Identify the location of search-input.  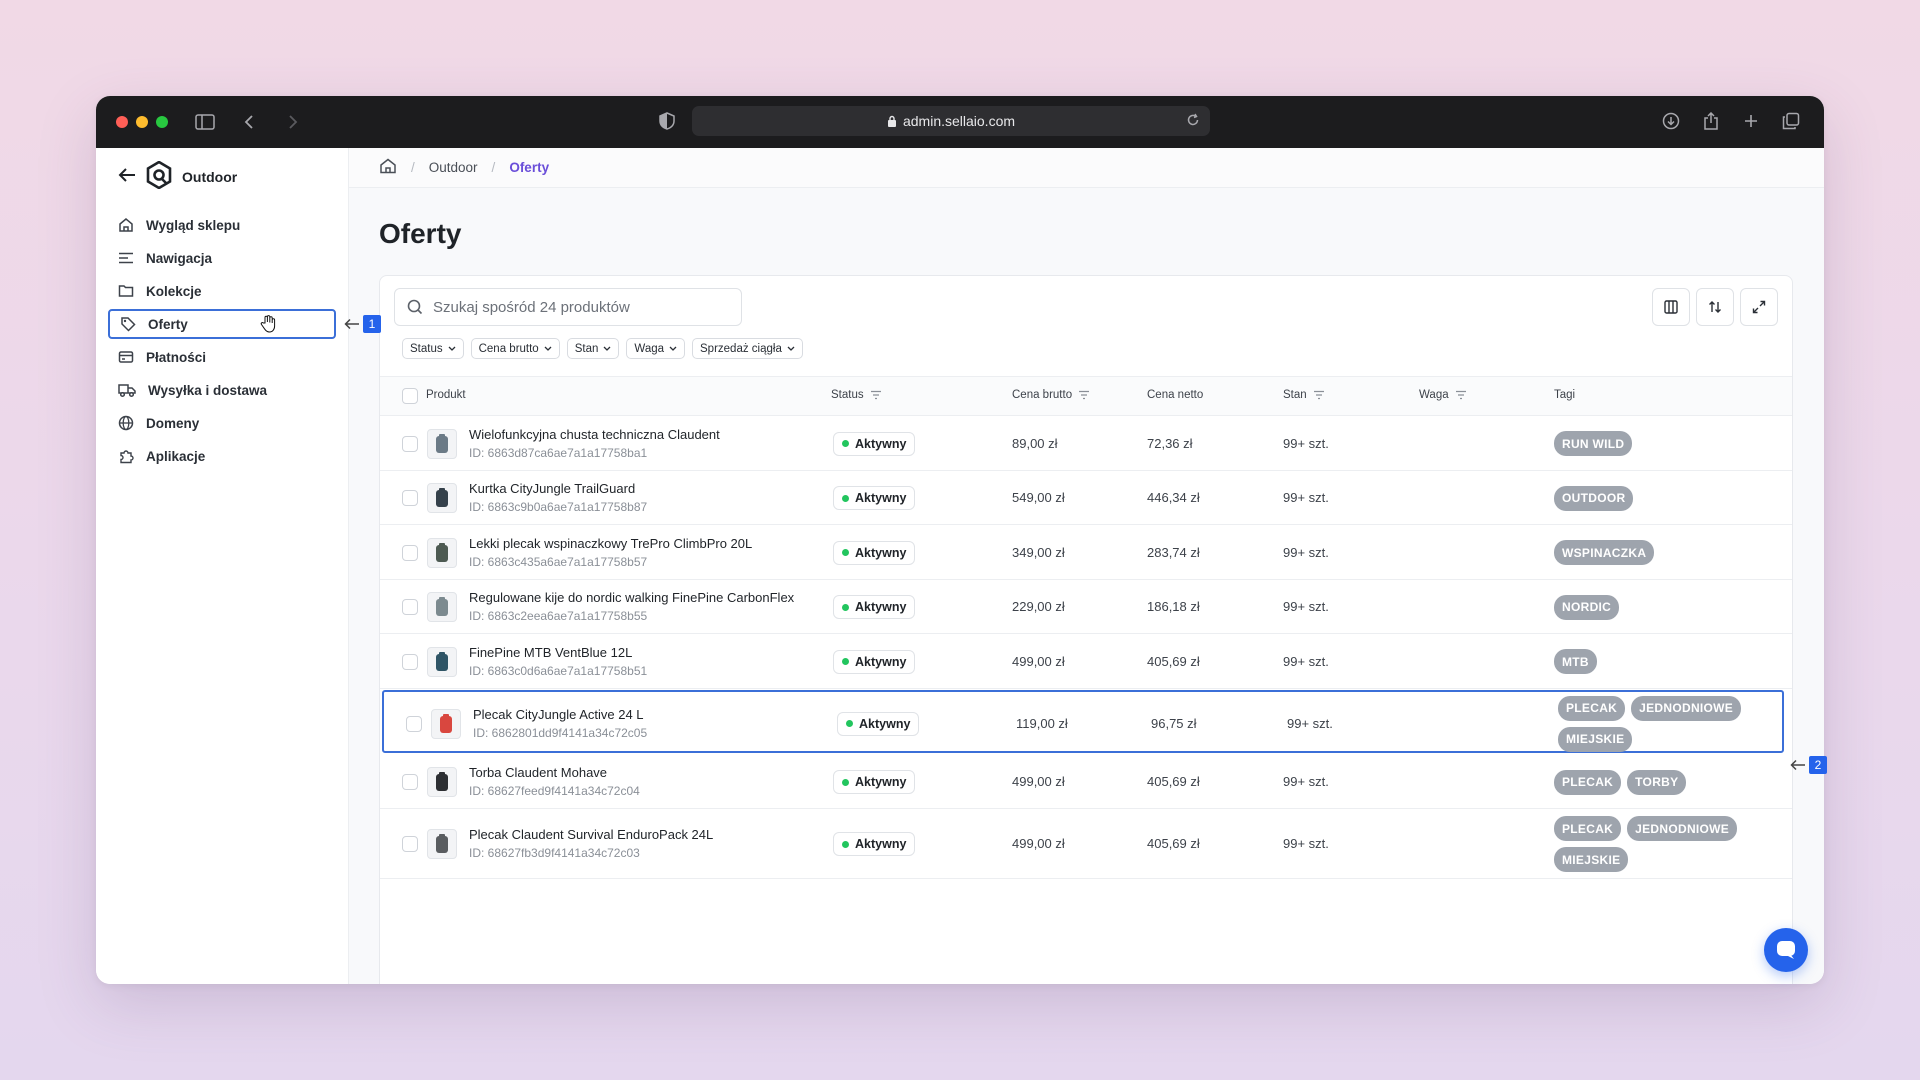
(581, 307).